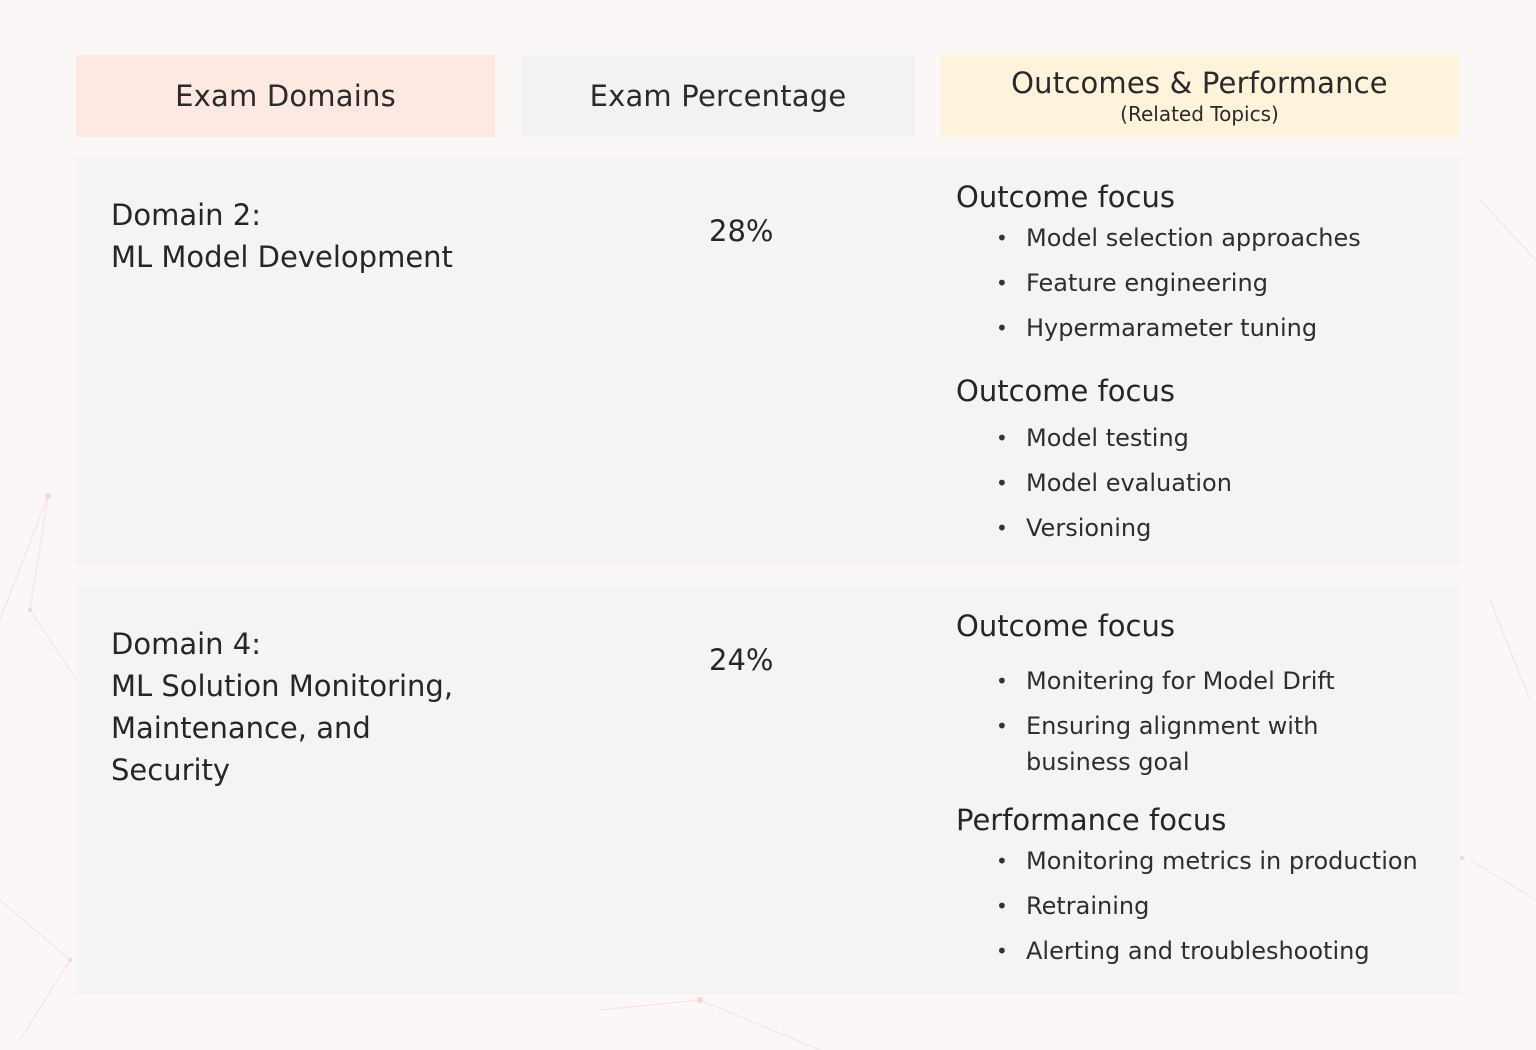 The width and height of the screenshot is (1536, 1050). What do you see at coordinates (1206, 438) in the screenshot?
I see `list-item: Model testing` at bounding box center [1206, 438].